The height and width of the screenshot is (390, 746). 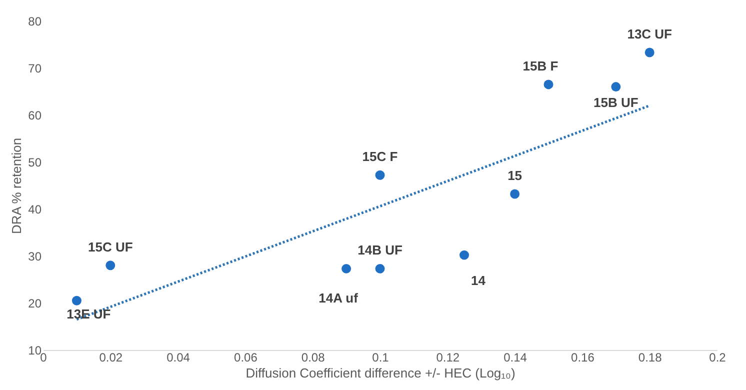 What do you see at coordinates (515, 175) in the screenshot?
I see `annotation: 15` at bounding box center [515, 175].